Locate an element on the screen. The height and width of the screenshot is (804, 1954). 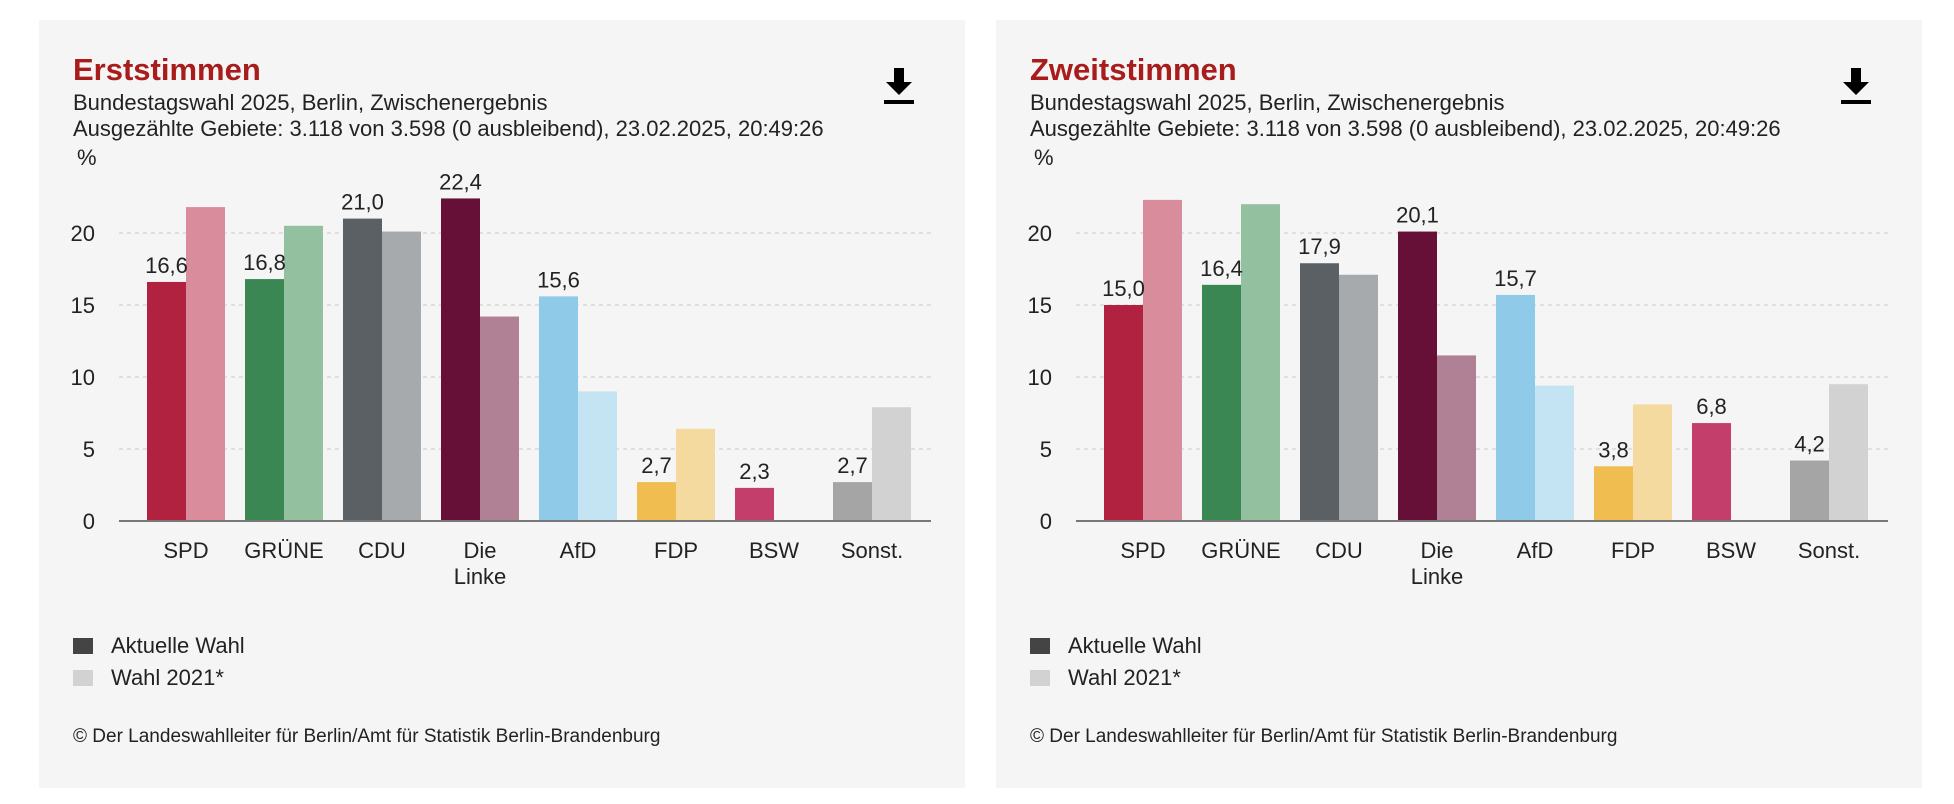
data-label: 21,0 is located at coordinates (362, 202).